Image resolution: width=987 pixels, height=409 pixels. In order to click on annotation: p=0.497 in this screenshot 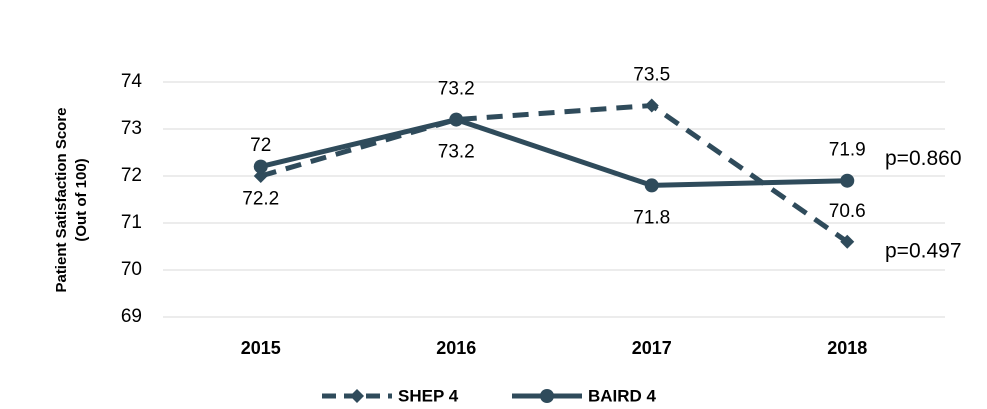, I will do `click(923, 250)`.